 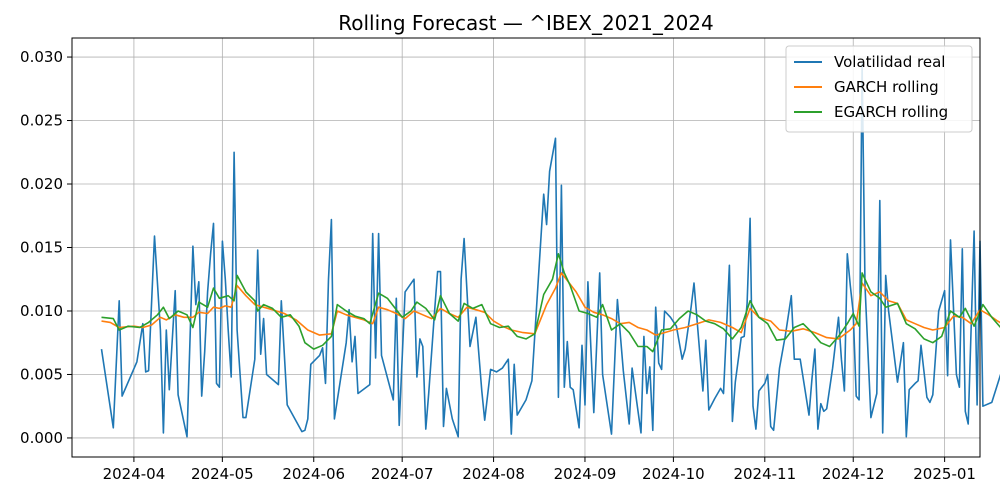 I want to click on x-tick-label: 2025-01, so click(x=944, y=474).